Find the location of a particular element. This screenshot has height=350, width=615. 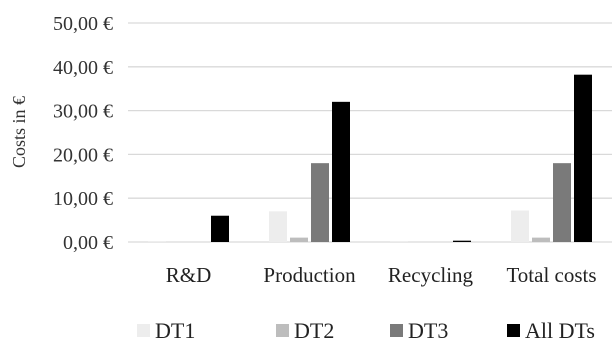

y-tick-label: 50,00 € is located at coordinates (83, 24).